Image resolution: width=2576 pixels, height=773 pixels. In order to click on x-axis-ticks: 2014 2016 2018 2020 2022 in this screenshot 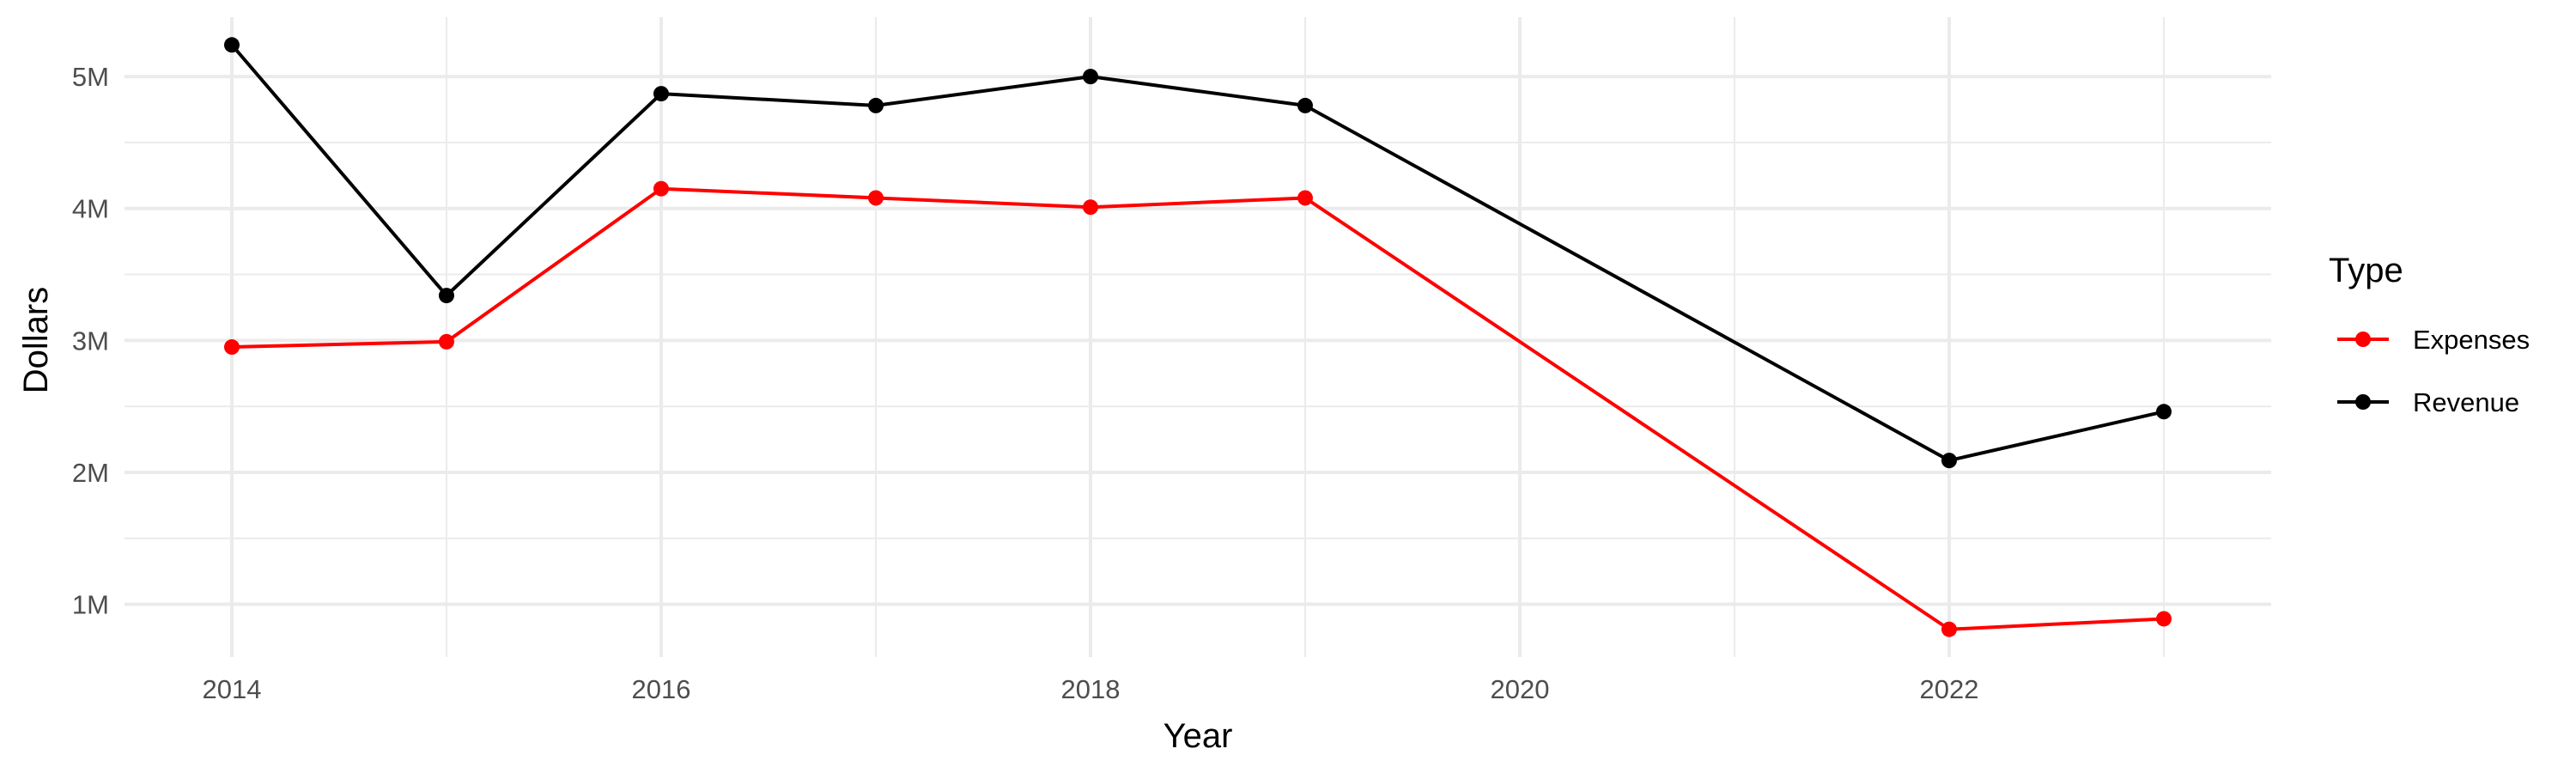, I will do `click(1091, 689)`.